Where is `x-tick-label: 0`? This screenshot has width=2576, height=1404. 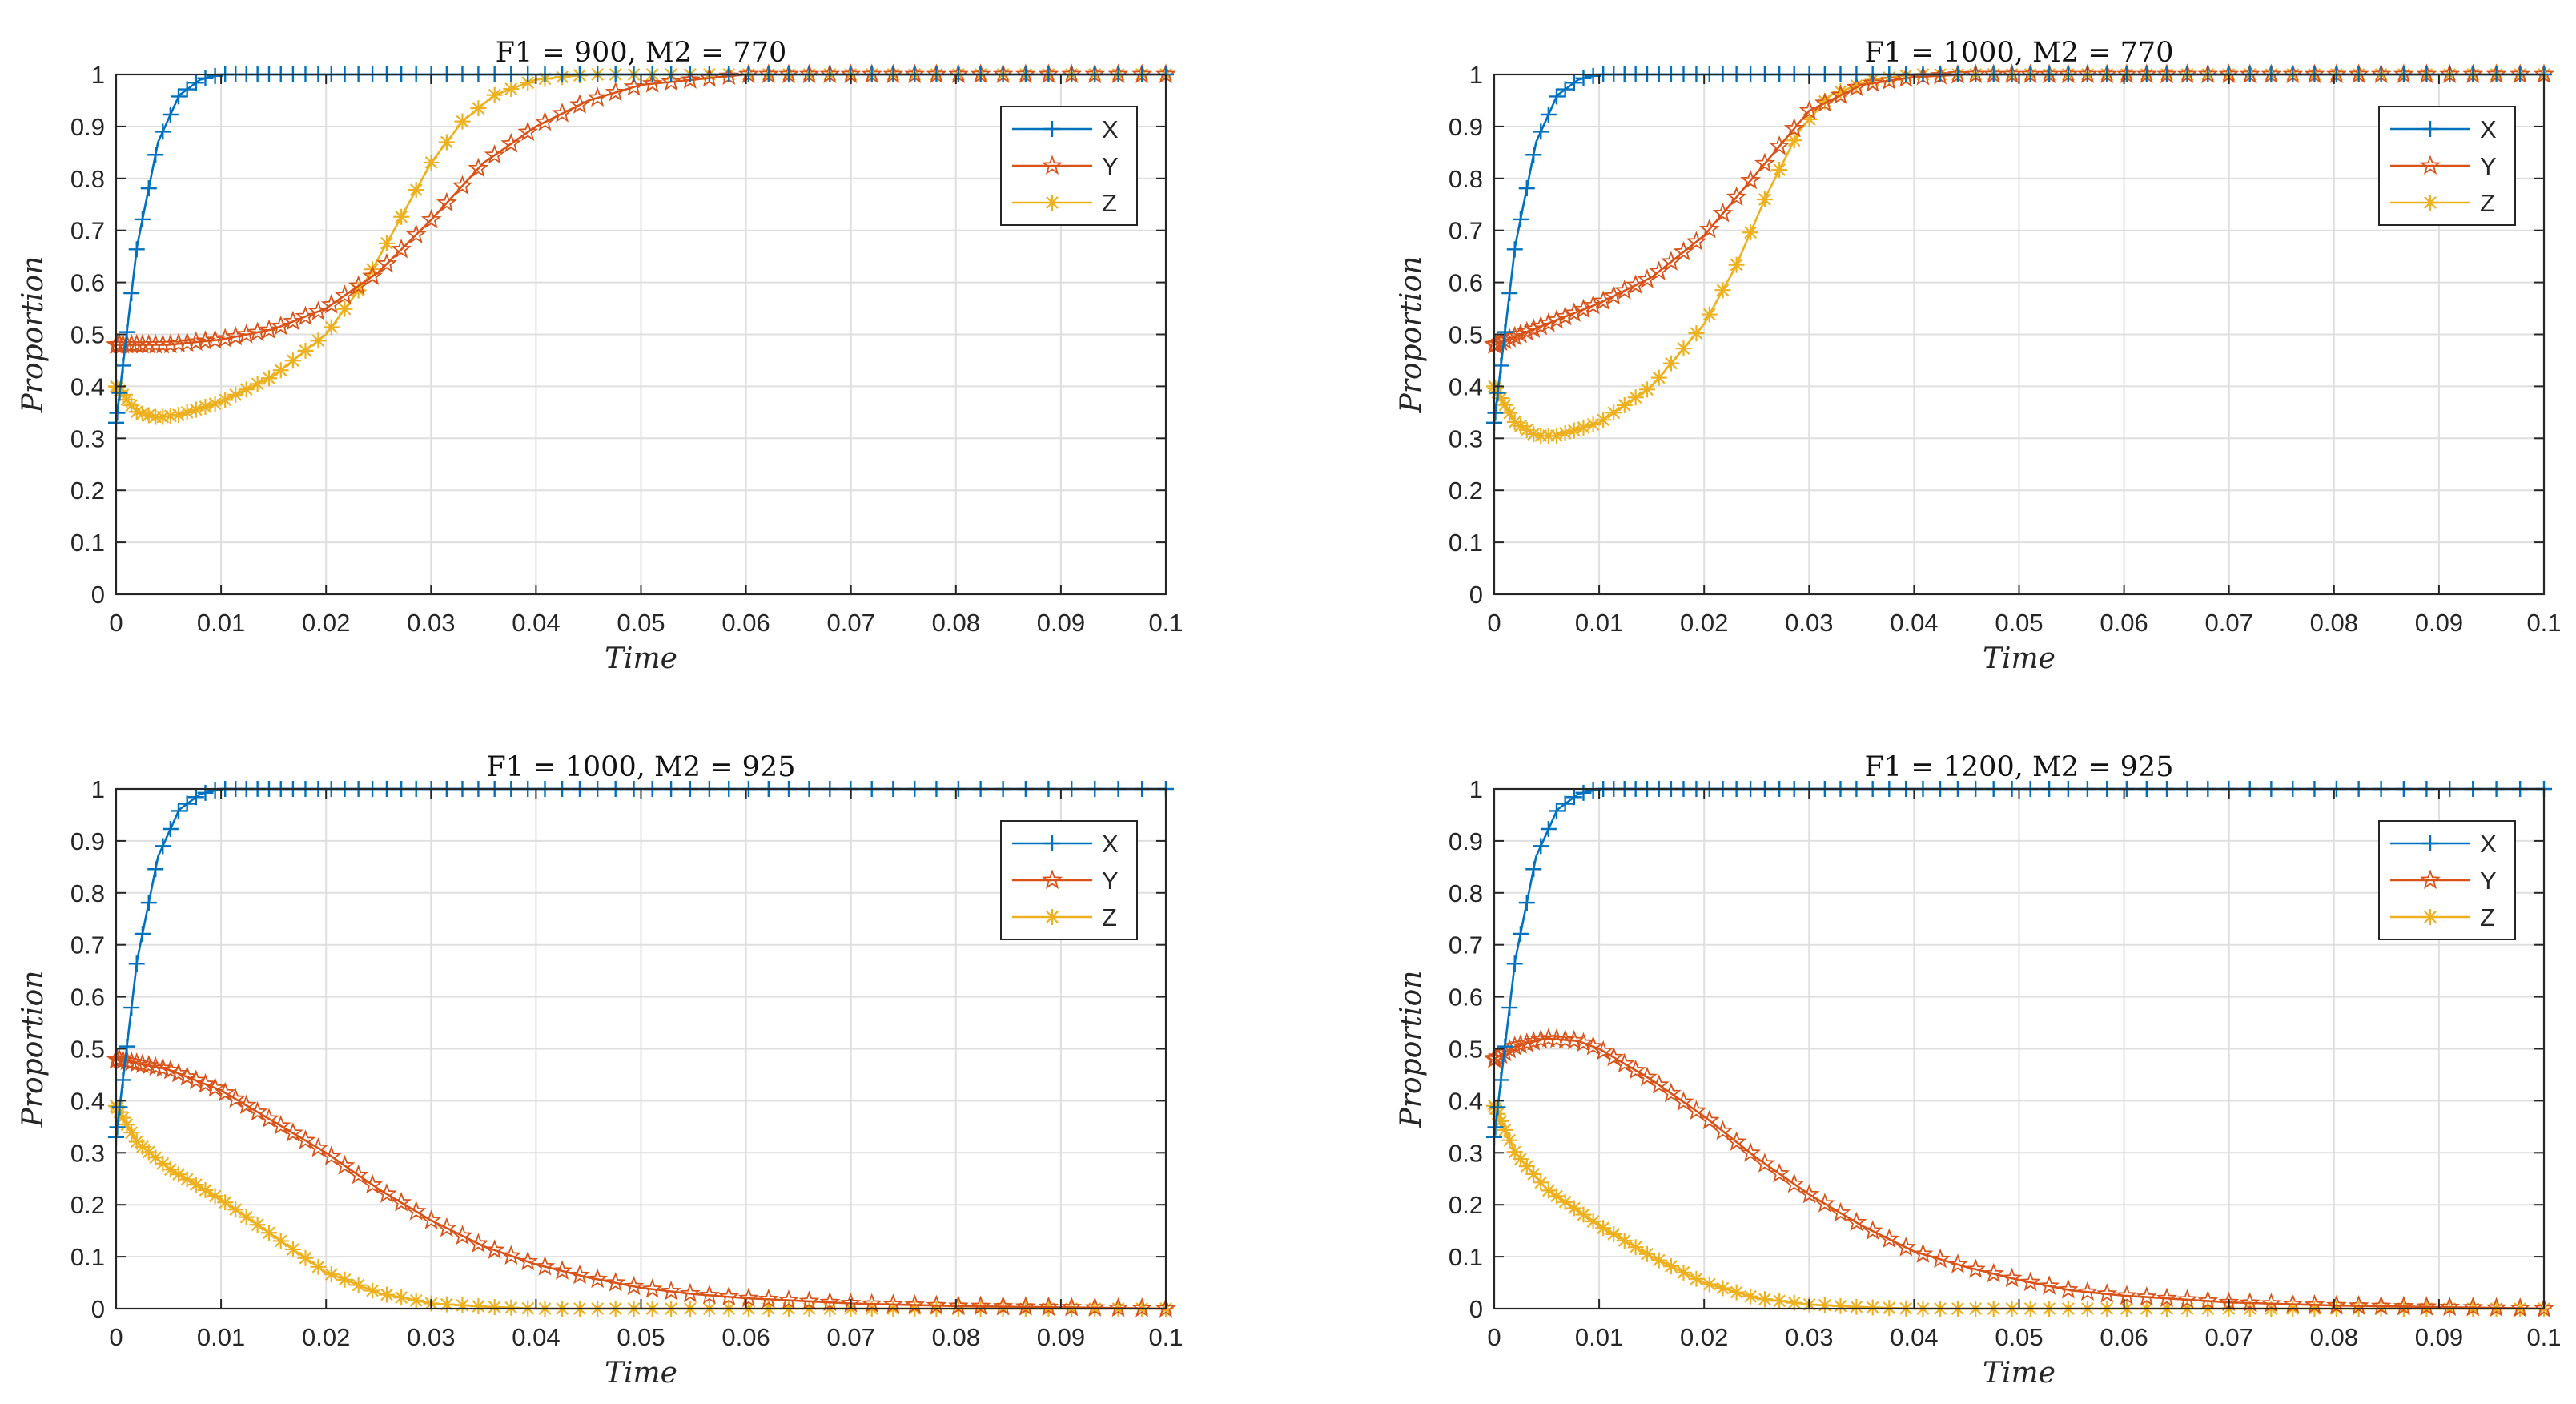
x-tick-label: 0 is located at coordinates (1494, 623).